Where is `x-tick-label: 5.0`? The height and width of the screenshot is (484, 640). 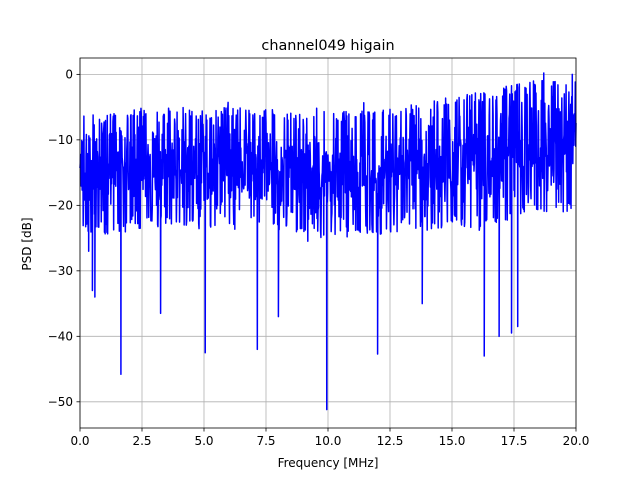
x-tick-label: 5.0 is located at coordinates (203, 441).